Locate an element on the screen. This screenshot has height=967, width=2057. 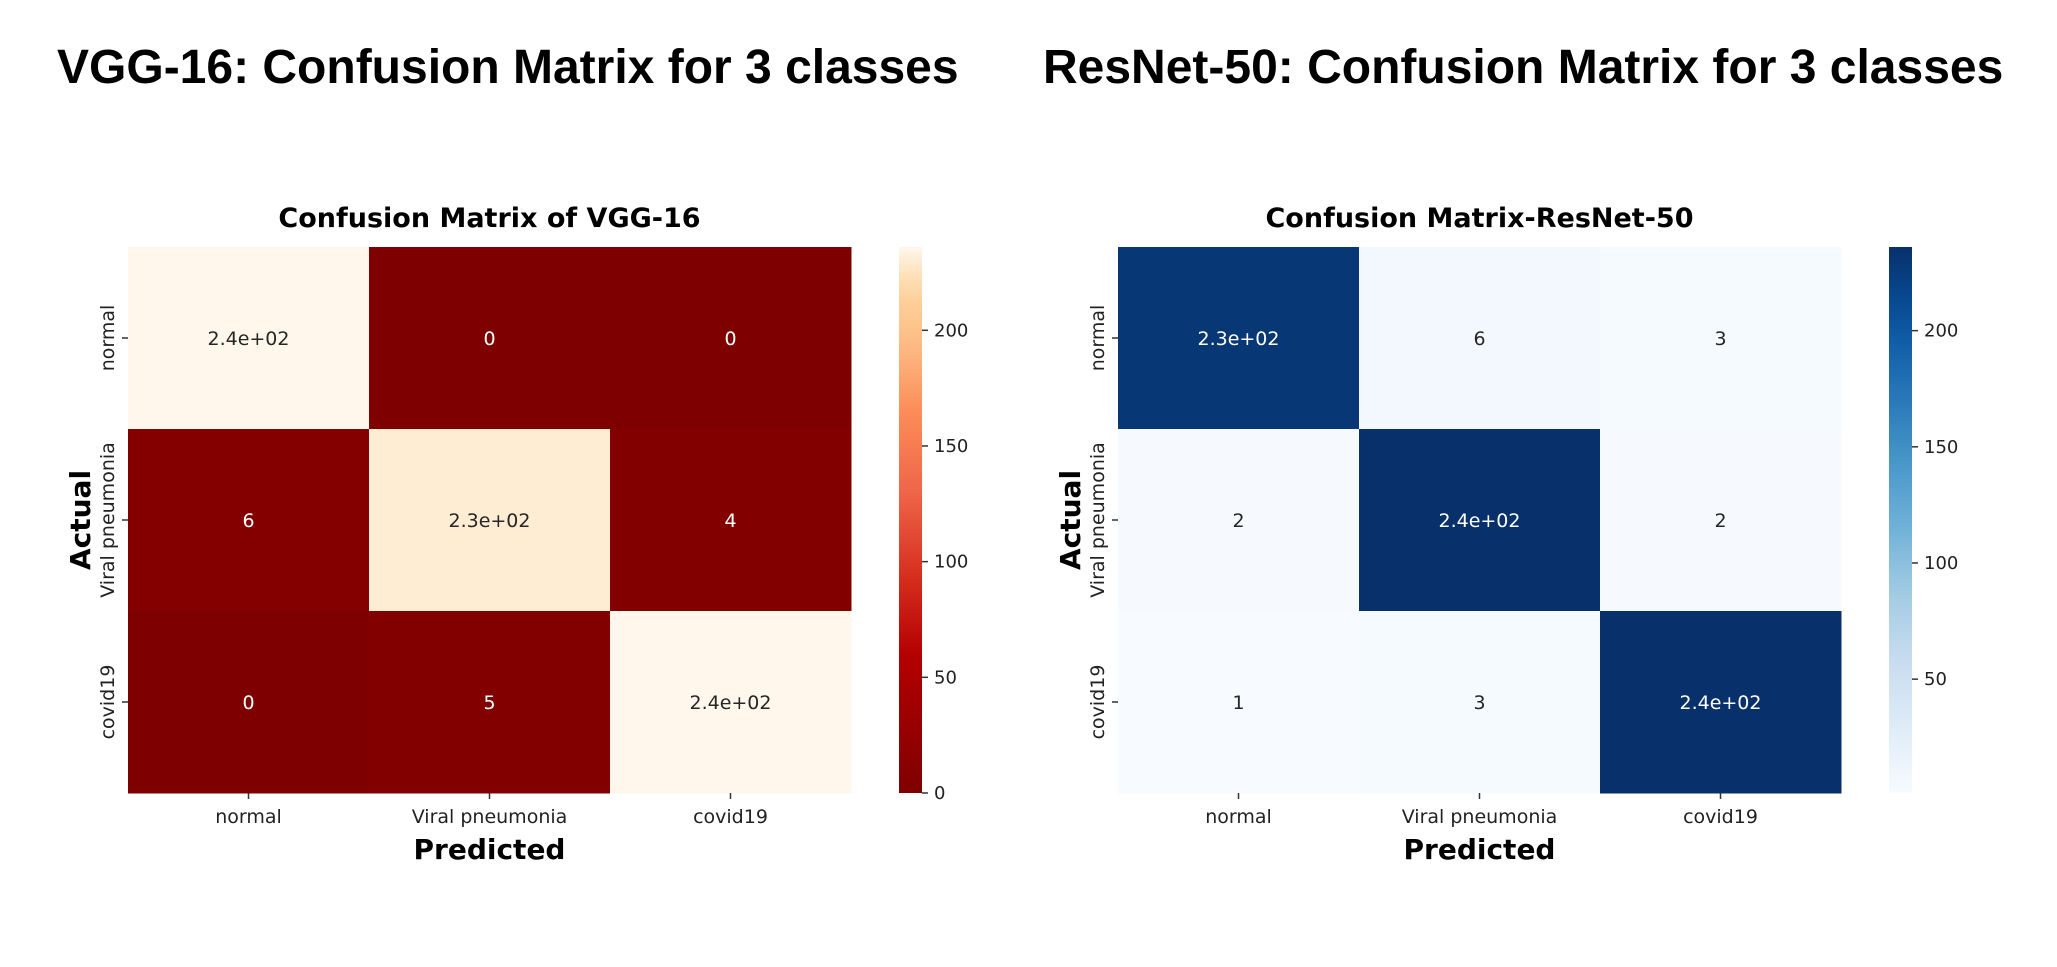
cm0-ytick-label-0: normal is located at coordinates (108, 338).